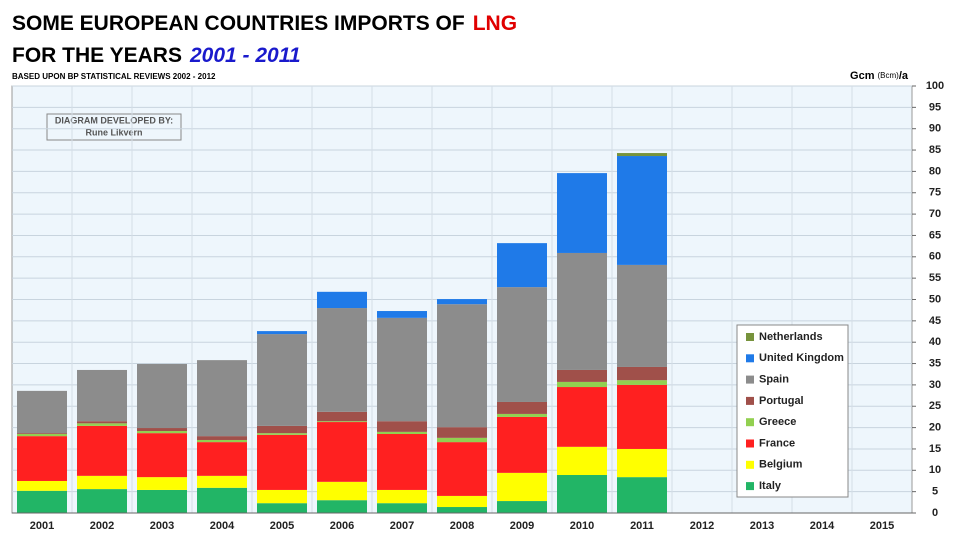 The image size is (960, 540). I want to click on legend-label: Portugal, so click(781, 401).